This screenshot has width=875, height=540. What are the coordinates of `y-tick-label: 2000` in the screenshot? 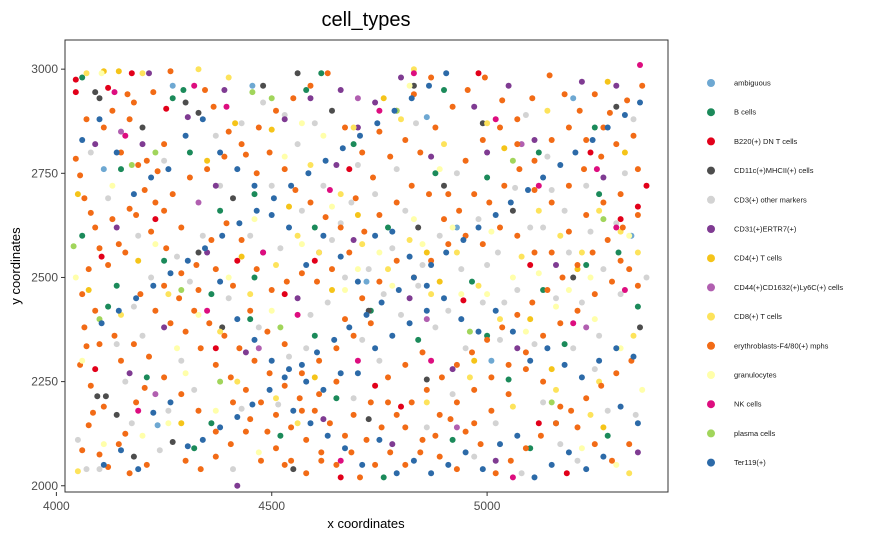 It's located at (44, 486).